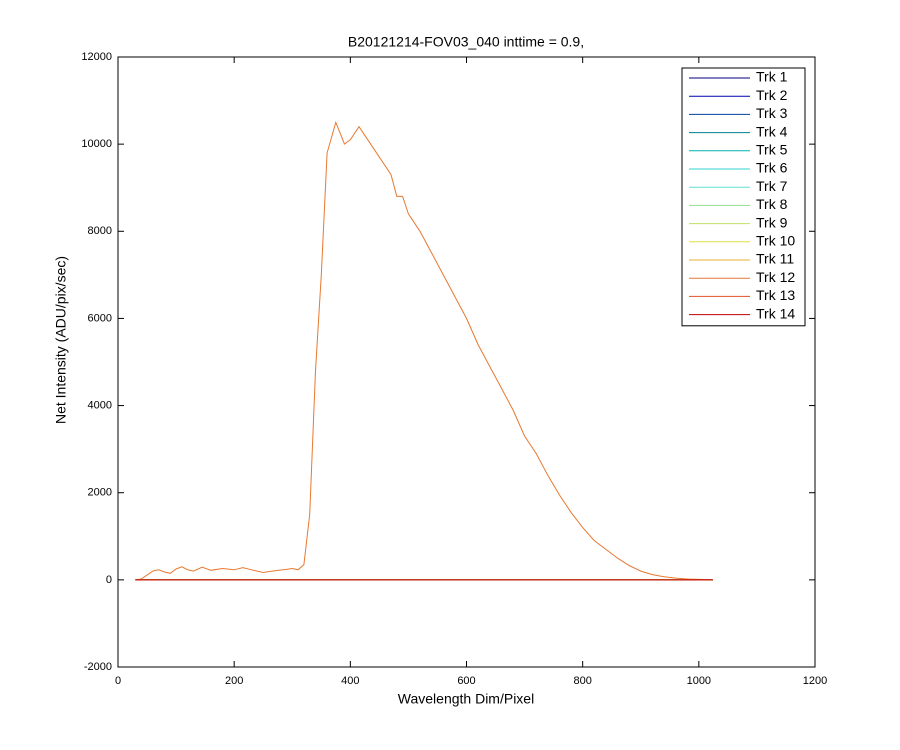  Describe the element at coordinates (772, 95) in the screenshot. I see `legend-label: Trk 2` at that location.